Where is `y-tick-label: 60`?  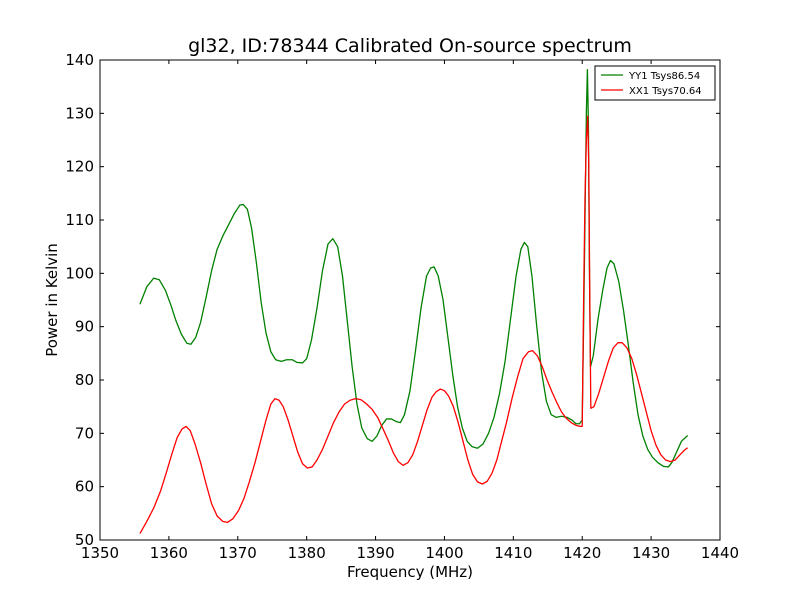 y-tick-label: 60 is located at coordinates (84, 487).